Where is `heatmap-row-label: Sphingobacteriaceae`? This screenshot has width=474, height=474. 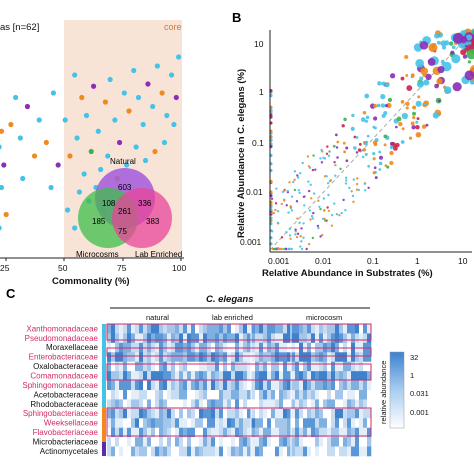
heatmap-row-label: Sphingobacteriaceae is located at coordinates (61, 413).